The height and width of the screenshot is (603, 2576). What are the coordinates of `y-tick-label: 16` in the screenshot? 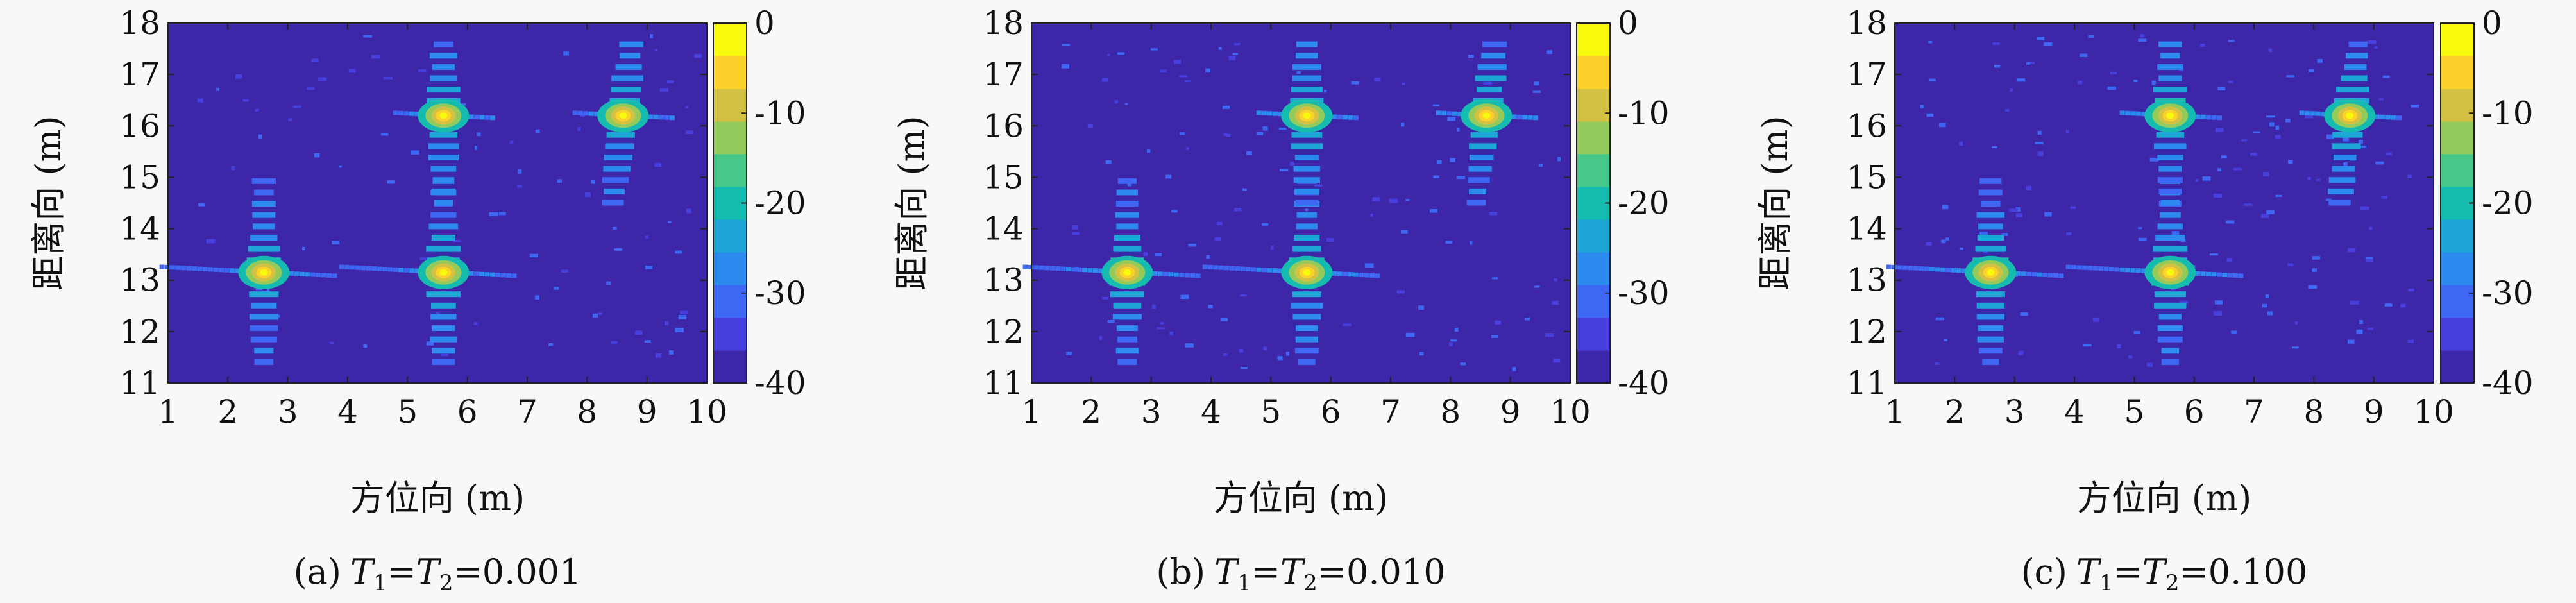 It's located at (139, 125).